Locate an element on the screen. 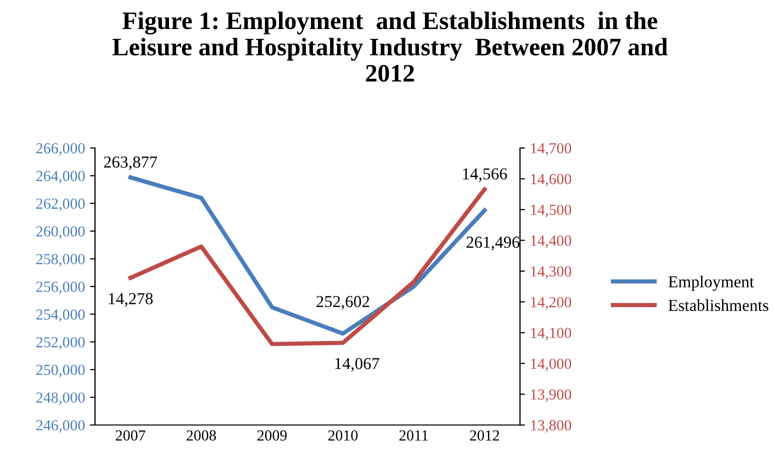  y-tick-label: 246,000 is located at coordinates (60, 426).